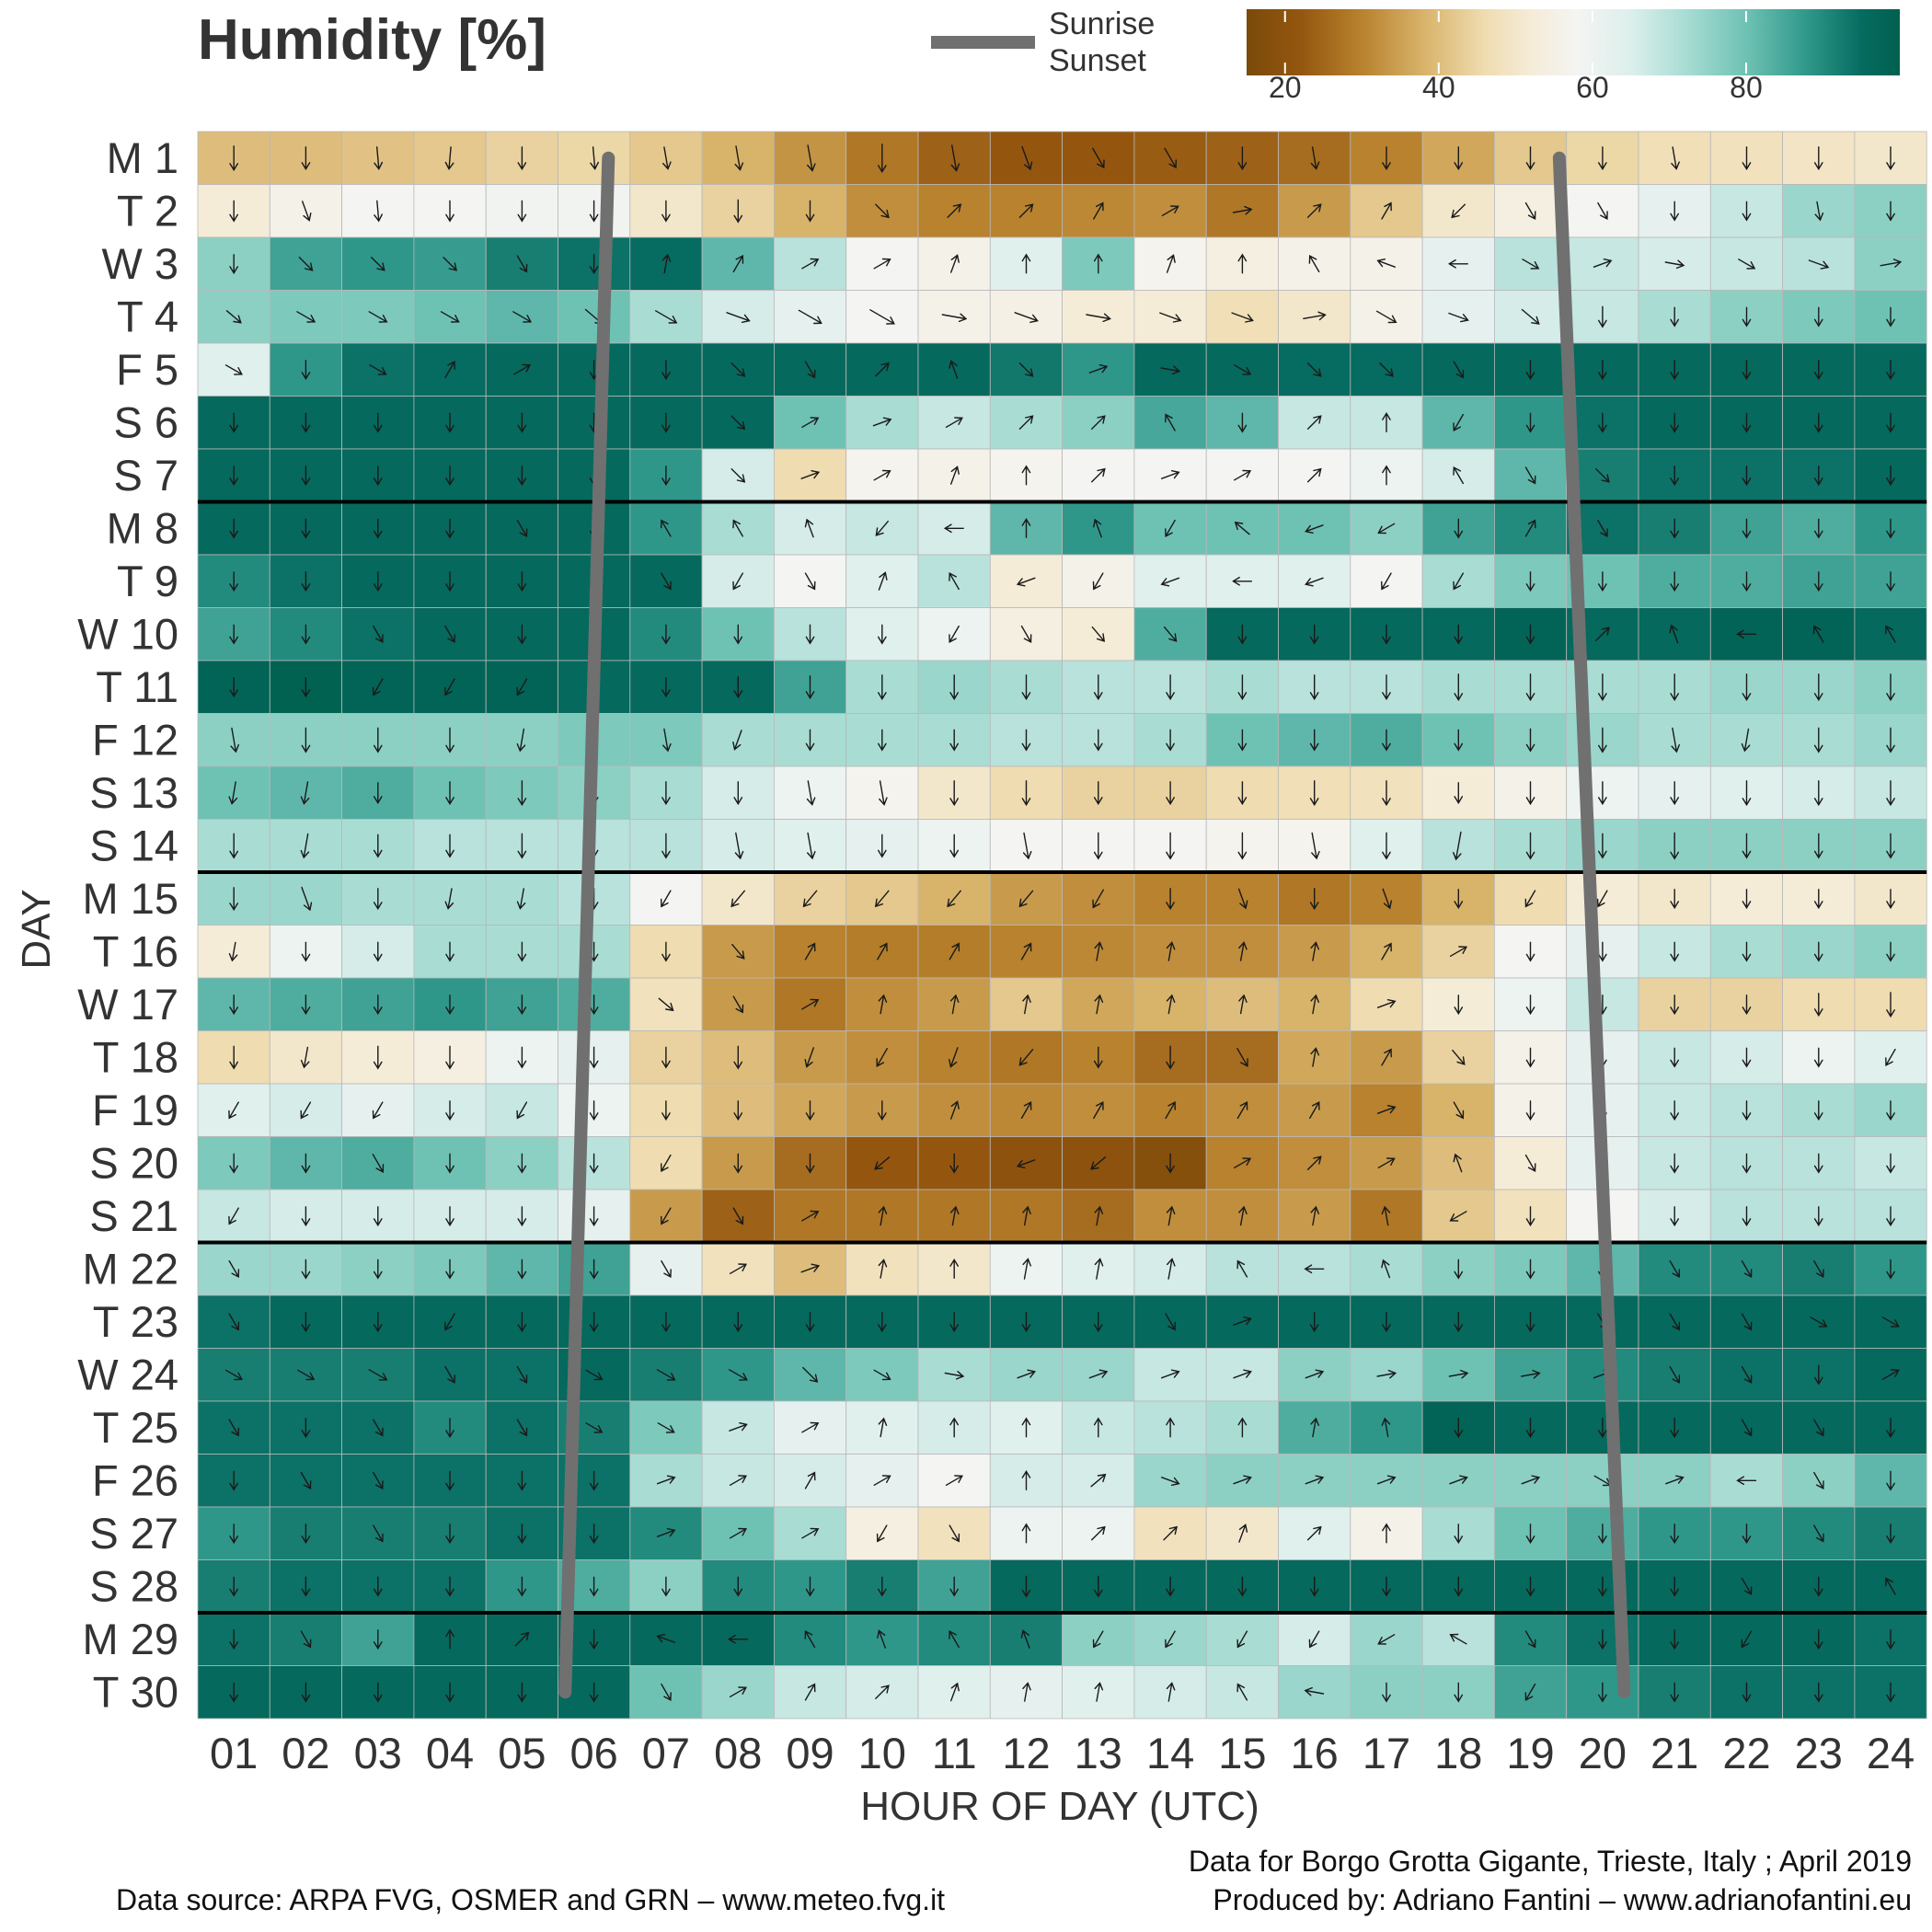 The height and width of the screenshot is (1932, 1932). What do you see at coordinates (522, 1753) in the screenshot?
I see `x-tick-label: 05` at bounding box center [522, 1753].